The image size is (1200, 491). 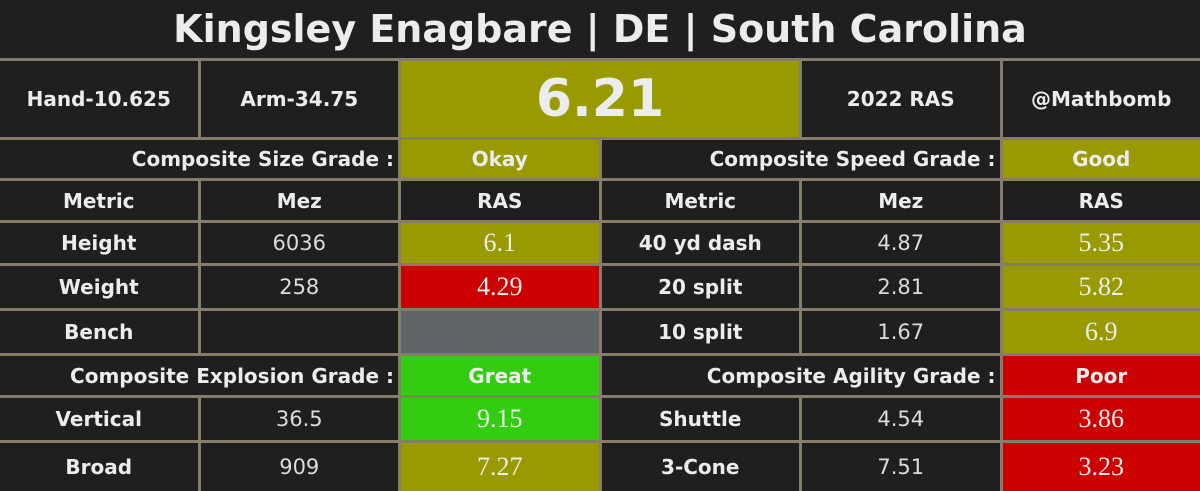 I want to click on metric: 10 split, so click(x=700, y=332).